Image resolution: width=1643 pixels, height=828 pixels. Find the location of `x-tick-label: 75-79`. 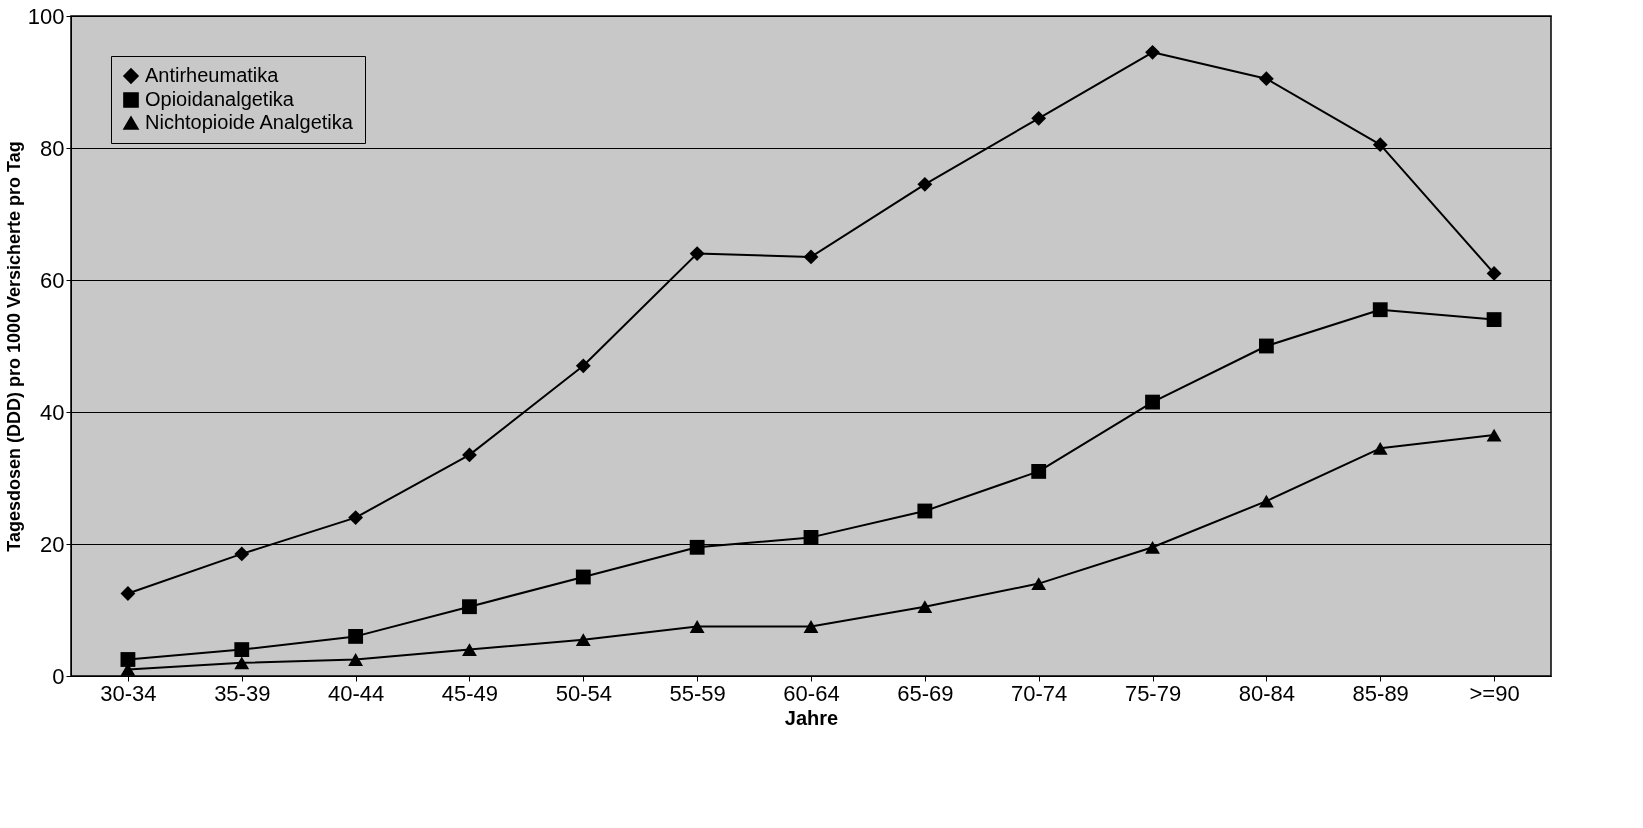

x-tick-label: 75-79 is located at coordinates (1153, 693).